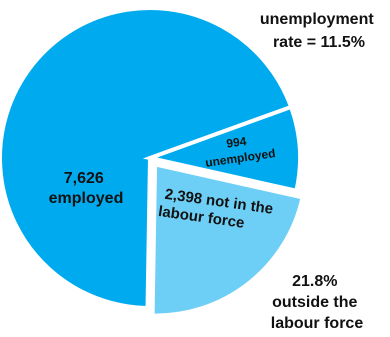 The image size is (390, 337). Describe the element at coordinates (86, 198) in the screenshot. I see `employed-text: employed` at that location.